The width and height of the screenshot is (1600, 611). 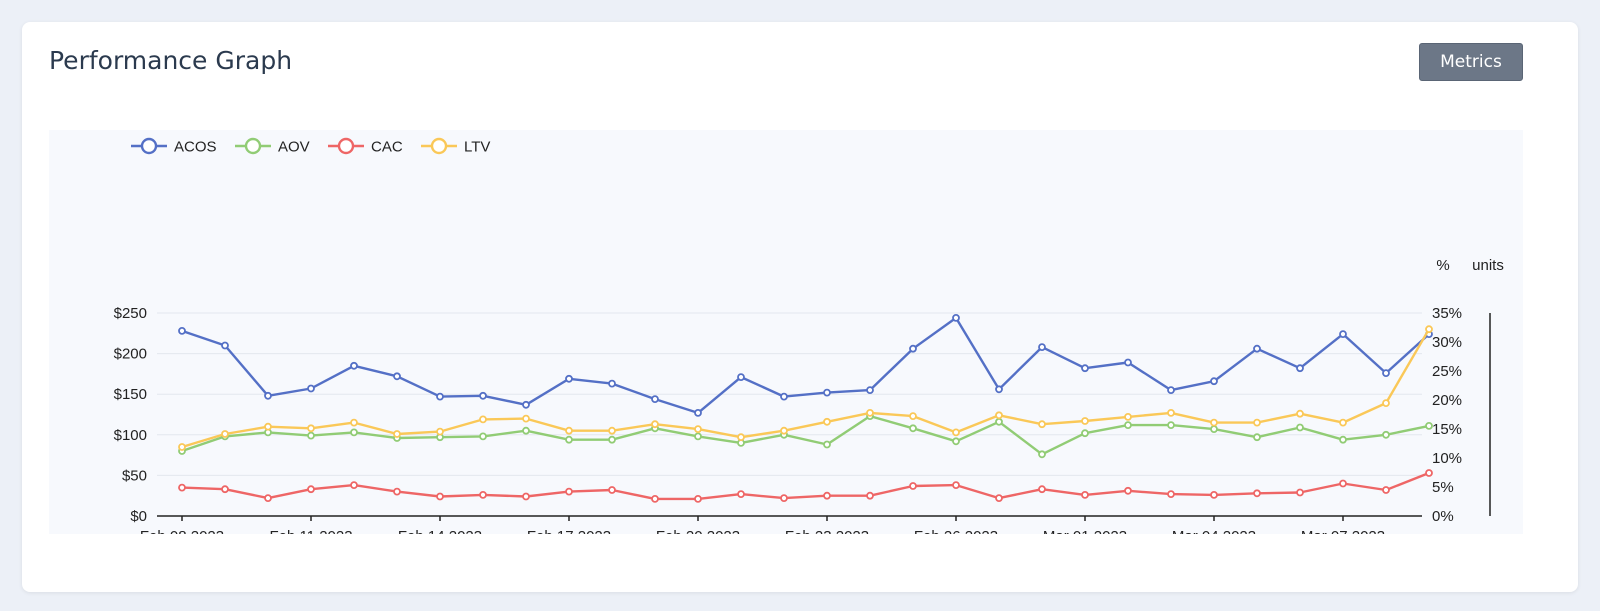 What do you see at coordinates (1447, 313) in the screenshot?
I see `y-right-tick-label: 35%` at bounding box center [1447, 313].